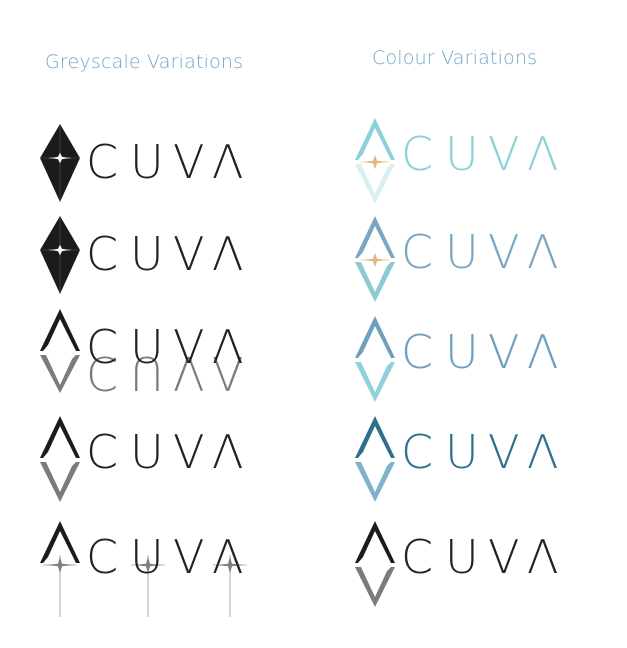 The height and width of the screenshot is (648, 627). What do you see at coordinates (102, 373) in the screenshot?
I see `svg-text: C` at bounding box center [102, 373].